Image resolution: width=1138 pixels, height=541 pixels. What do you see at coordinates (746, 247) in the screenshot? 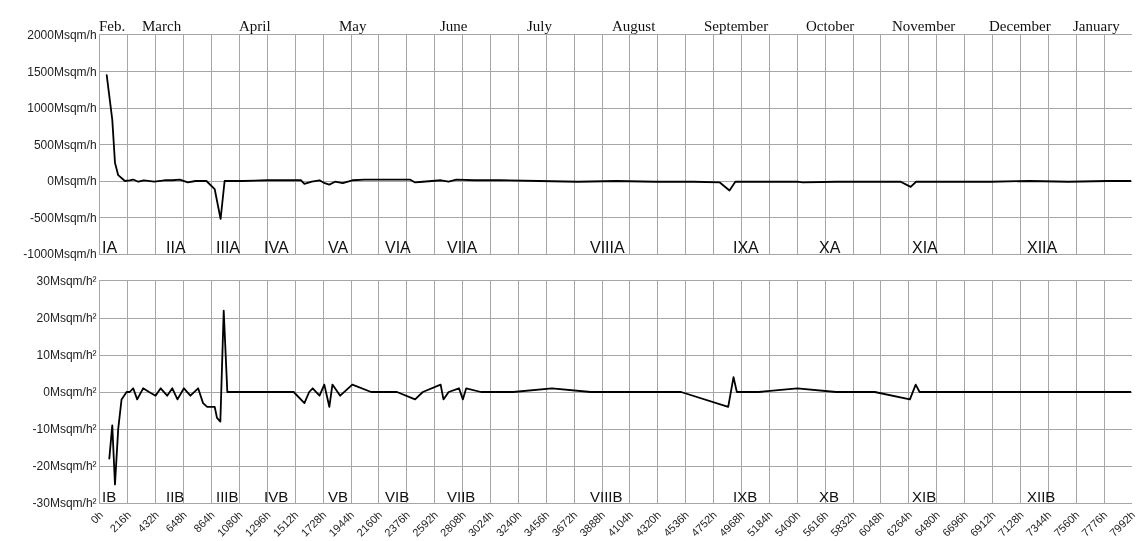
I see `annotation: IXA` at bounding box center [746, 247].